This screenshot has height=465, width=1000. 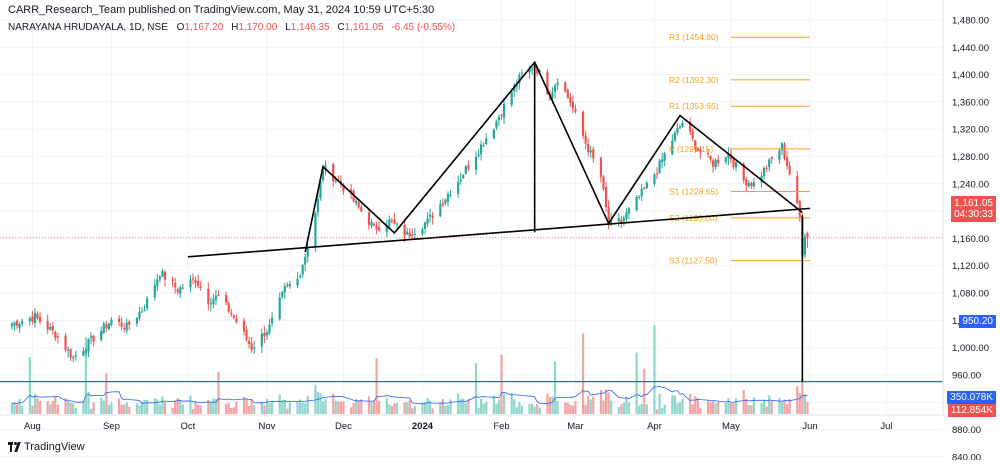 What do you see at coordinates (970, 294) in the screenshot?
I see `y-tick-label: 1,080.00` at bounding box center [970, 294].